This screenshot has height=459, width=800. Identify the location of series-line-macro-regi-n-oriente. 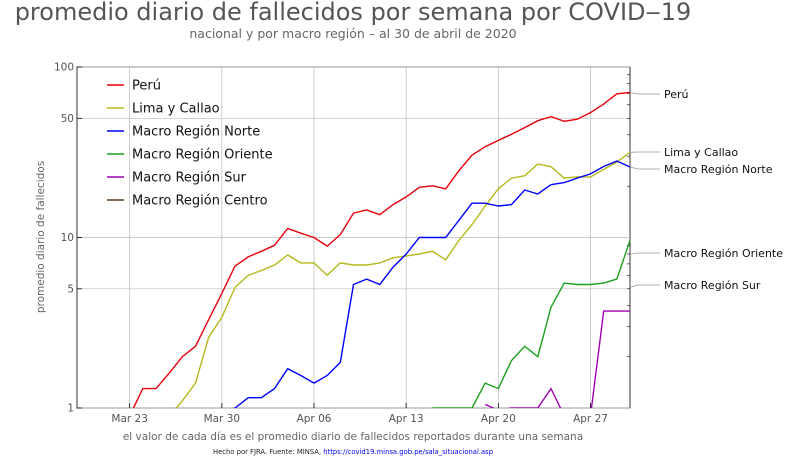
(531, 323).